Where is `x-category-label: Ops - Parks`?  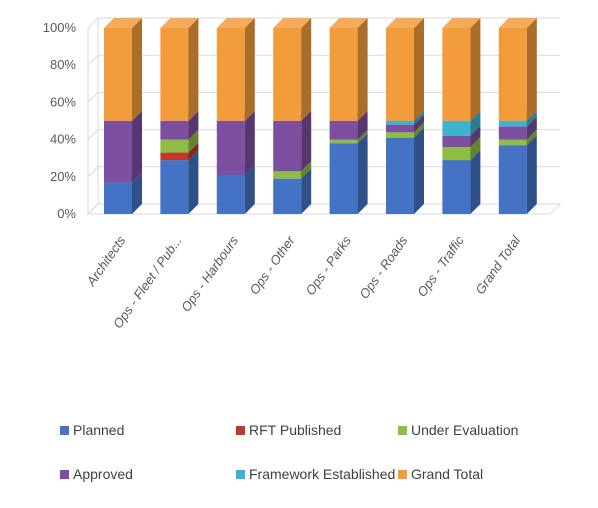
x-category-label: Ops - Parks is located at coordinates (328, 265).